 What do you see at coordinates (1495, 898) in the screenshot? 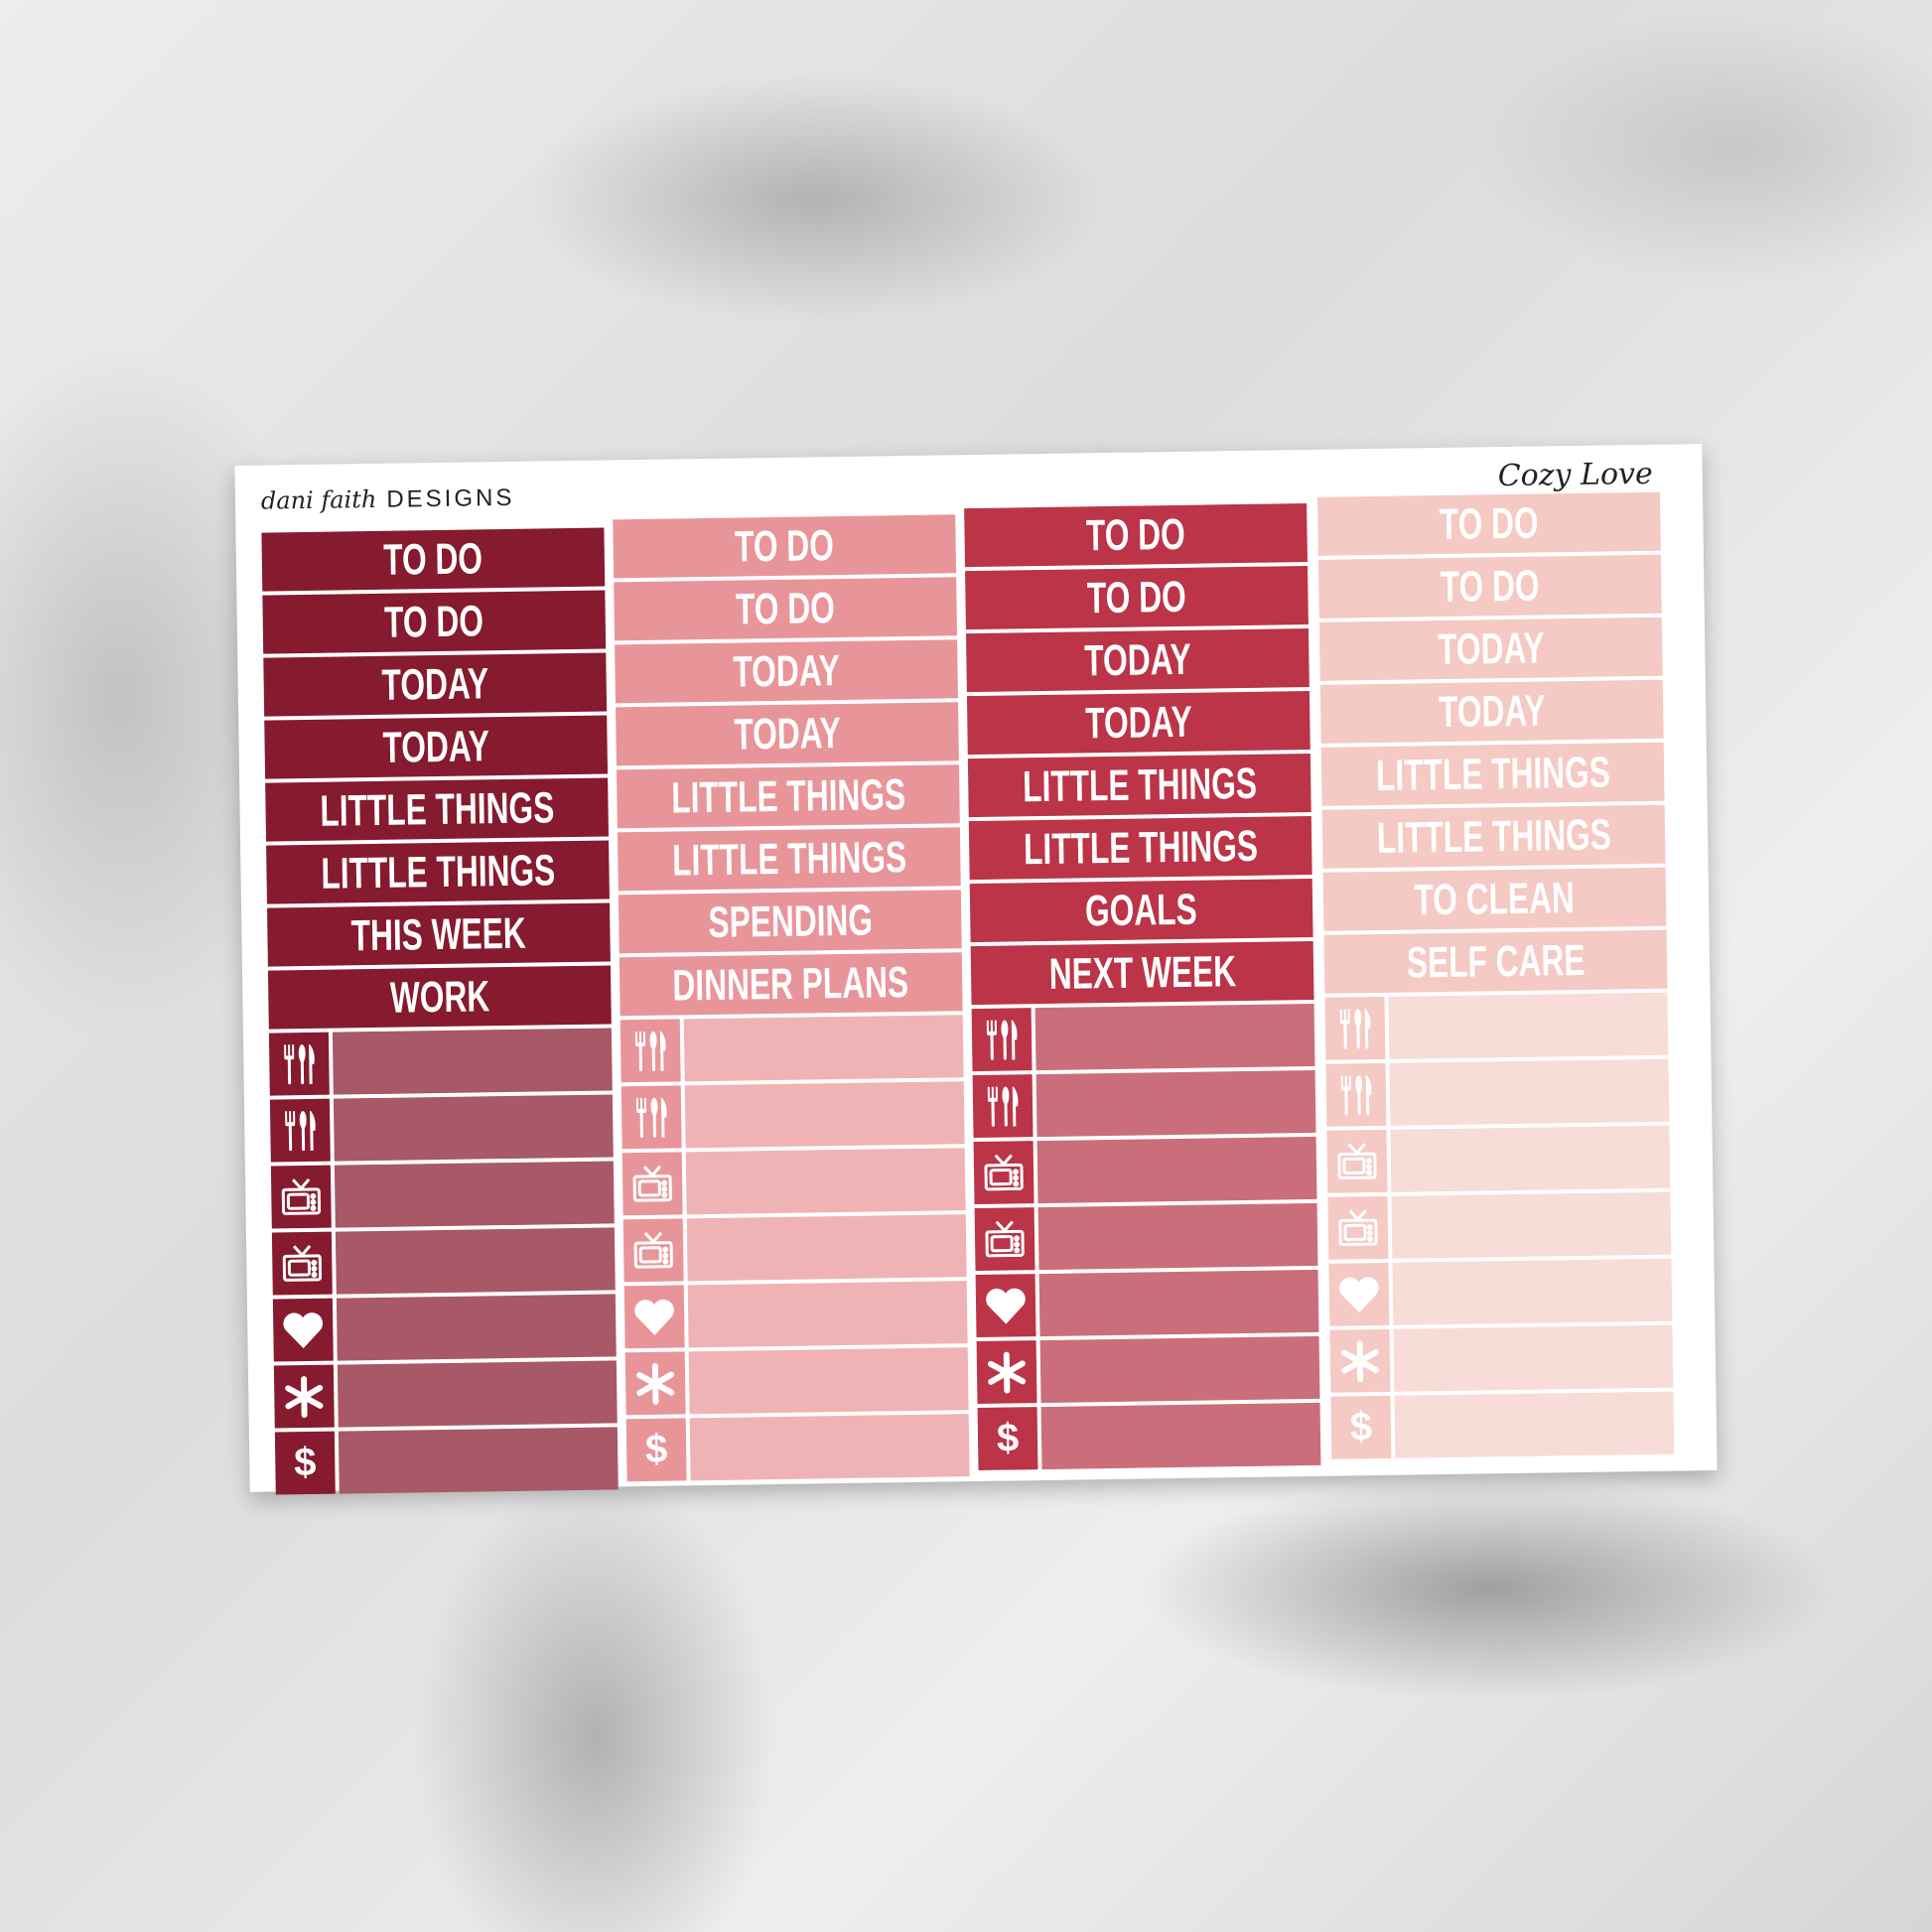
I see `header-sticker-label: TO CLEAN` at bounding box center [1495, 898].